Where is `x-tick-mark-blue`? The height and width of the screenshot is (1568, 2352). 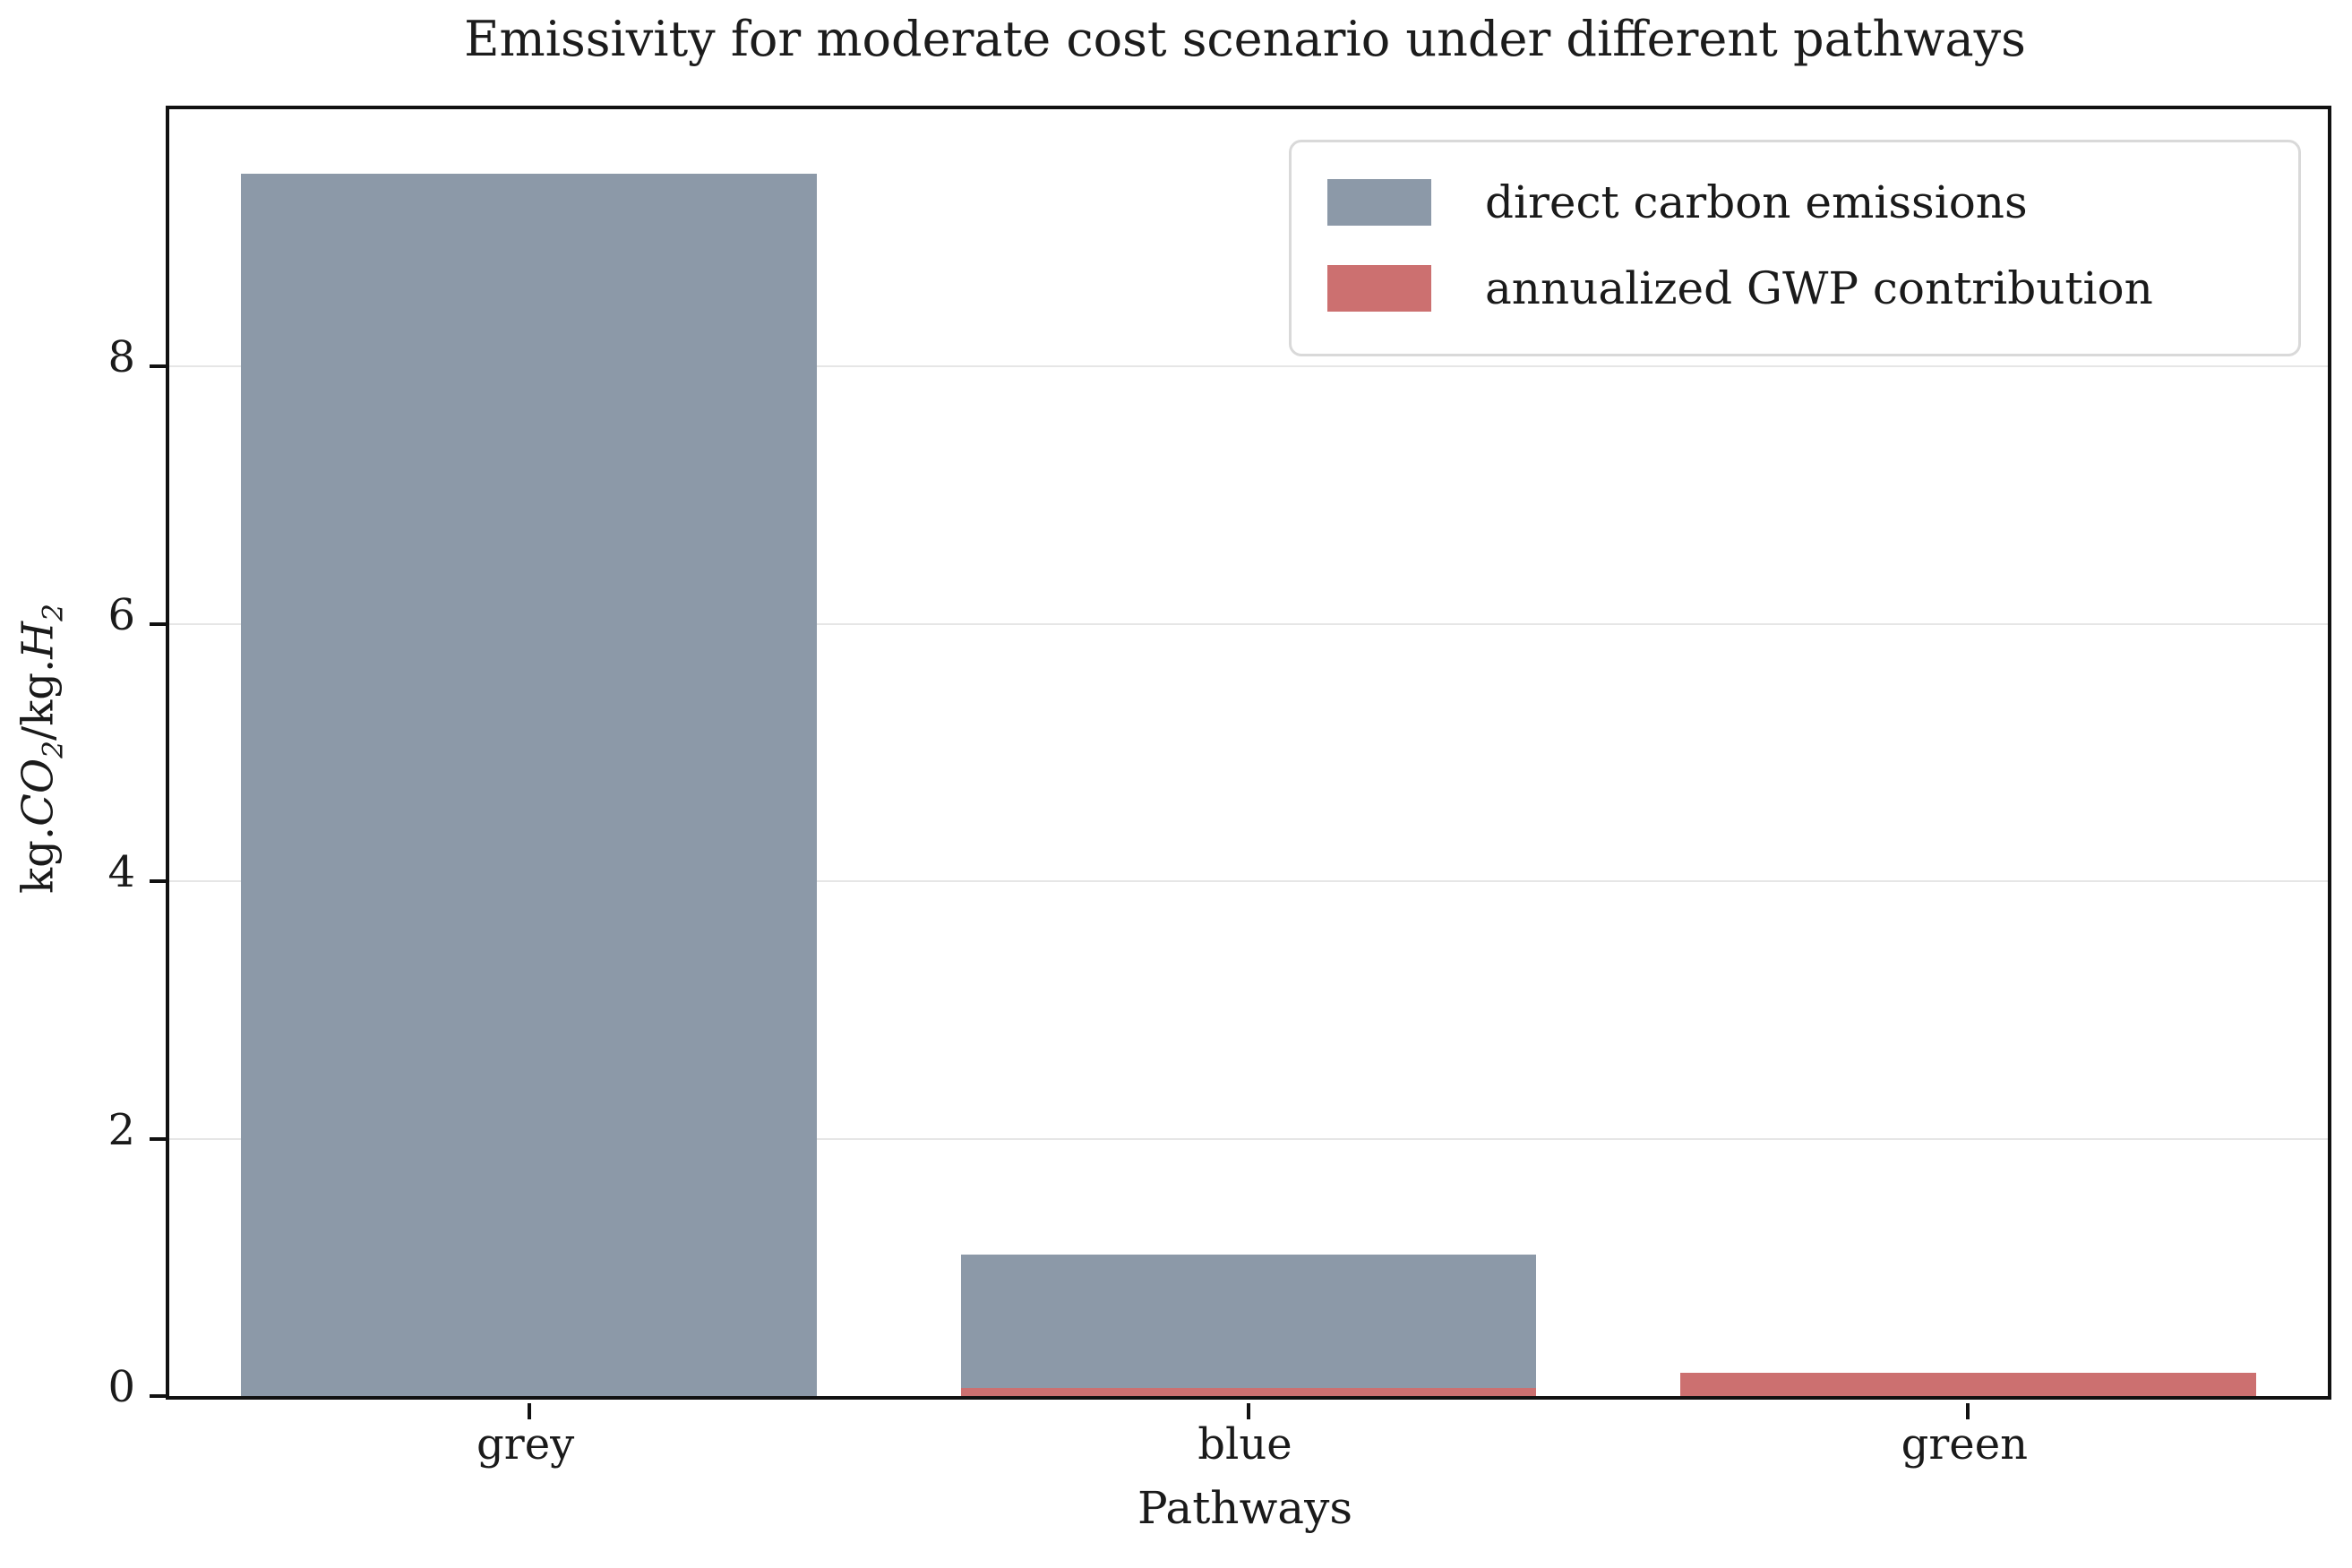
x-tick-mark-blue is located at coordinates (1248, 1411).